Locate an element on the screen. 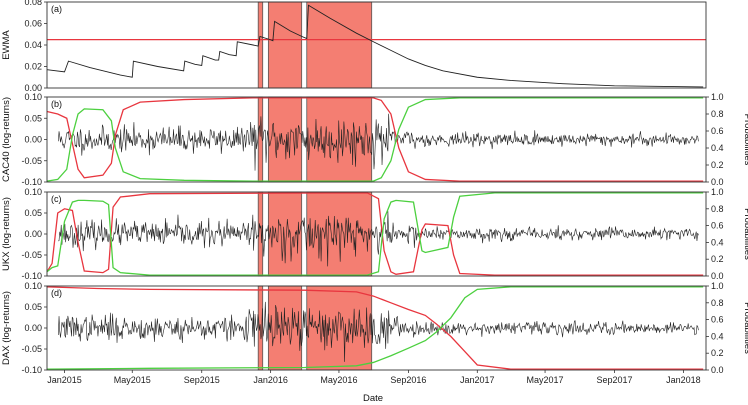 Image resolution: width=748 pixels, height=405 pixels. x-tick-label: Jan2016 is located at coordinates (270, 380).